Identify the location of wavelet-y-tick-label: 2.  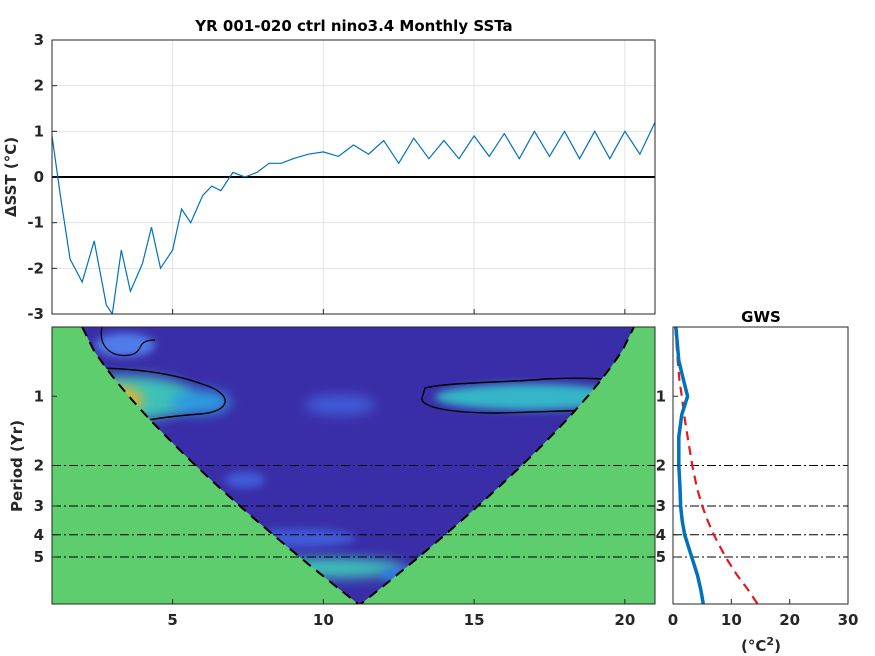
(39, 466).